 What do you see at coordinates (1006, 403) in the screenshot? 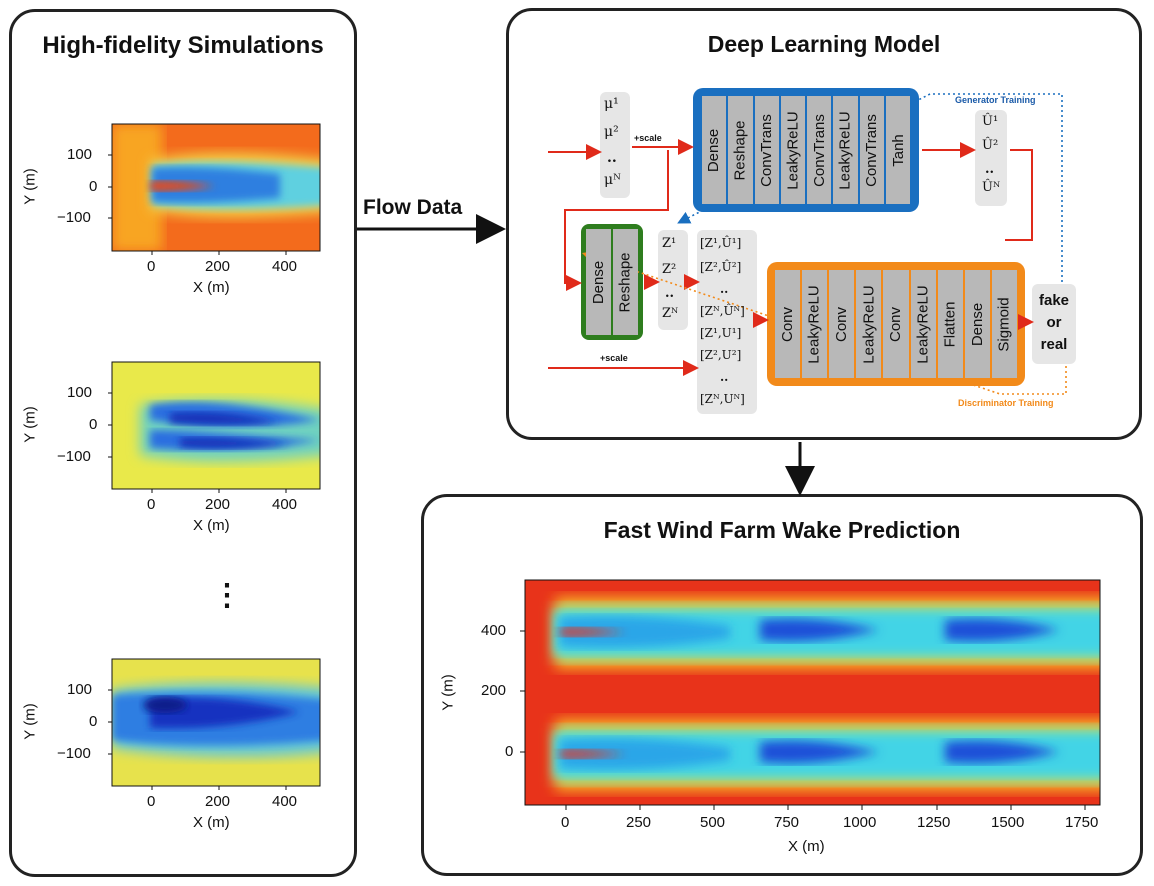
I see `discriminator-training-label: Discriminator Training` at bounding box center [1006, 403].